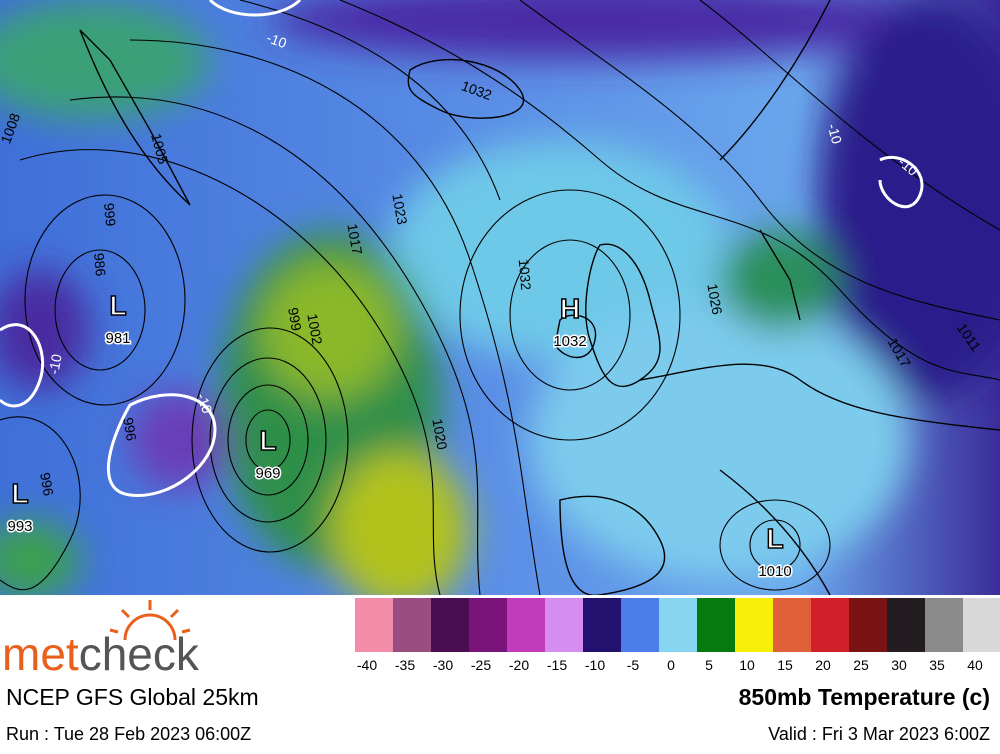 The image size is (1000, 754). Describe the element at coordinates (569, 341) in the screenshot. I see `center-value: 1032` at that location.